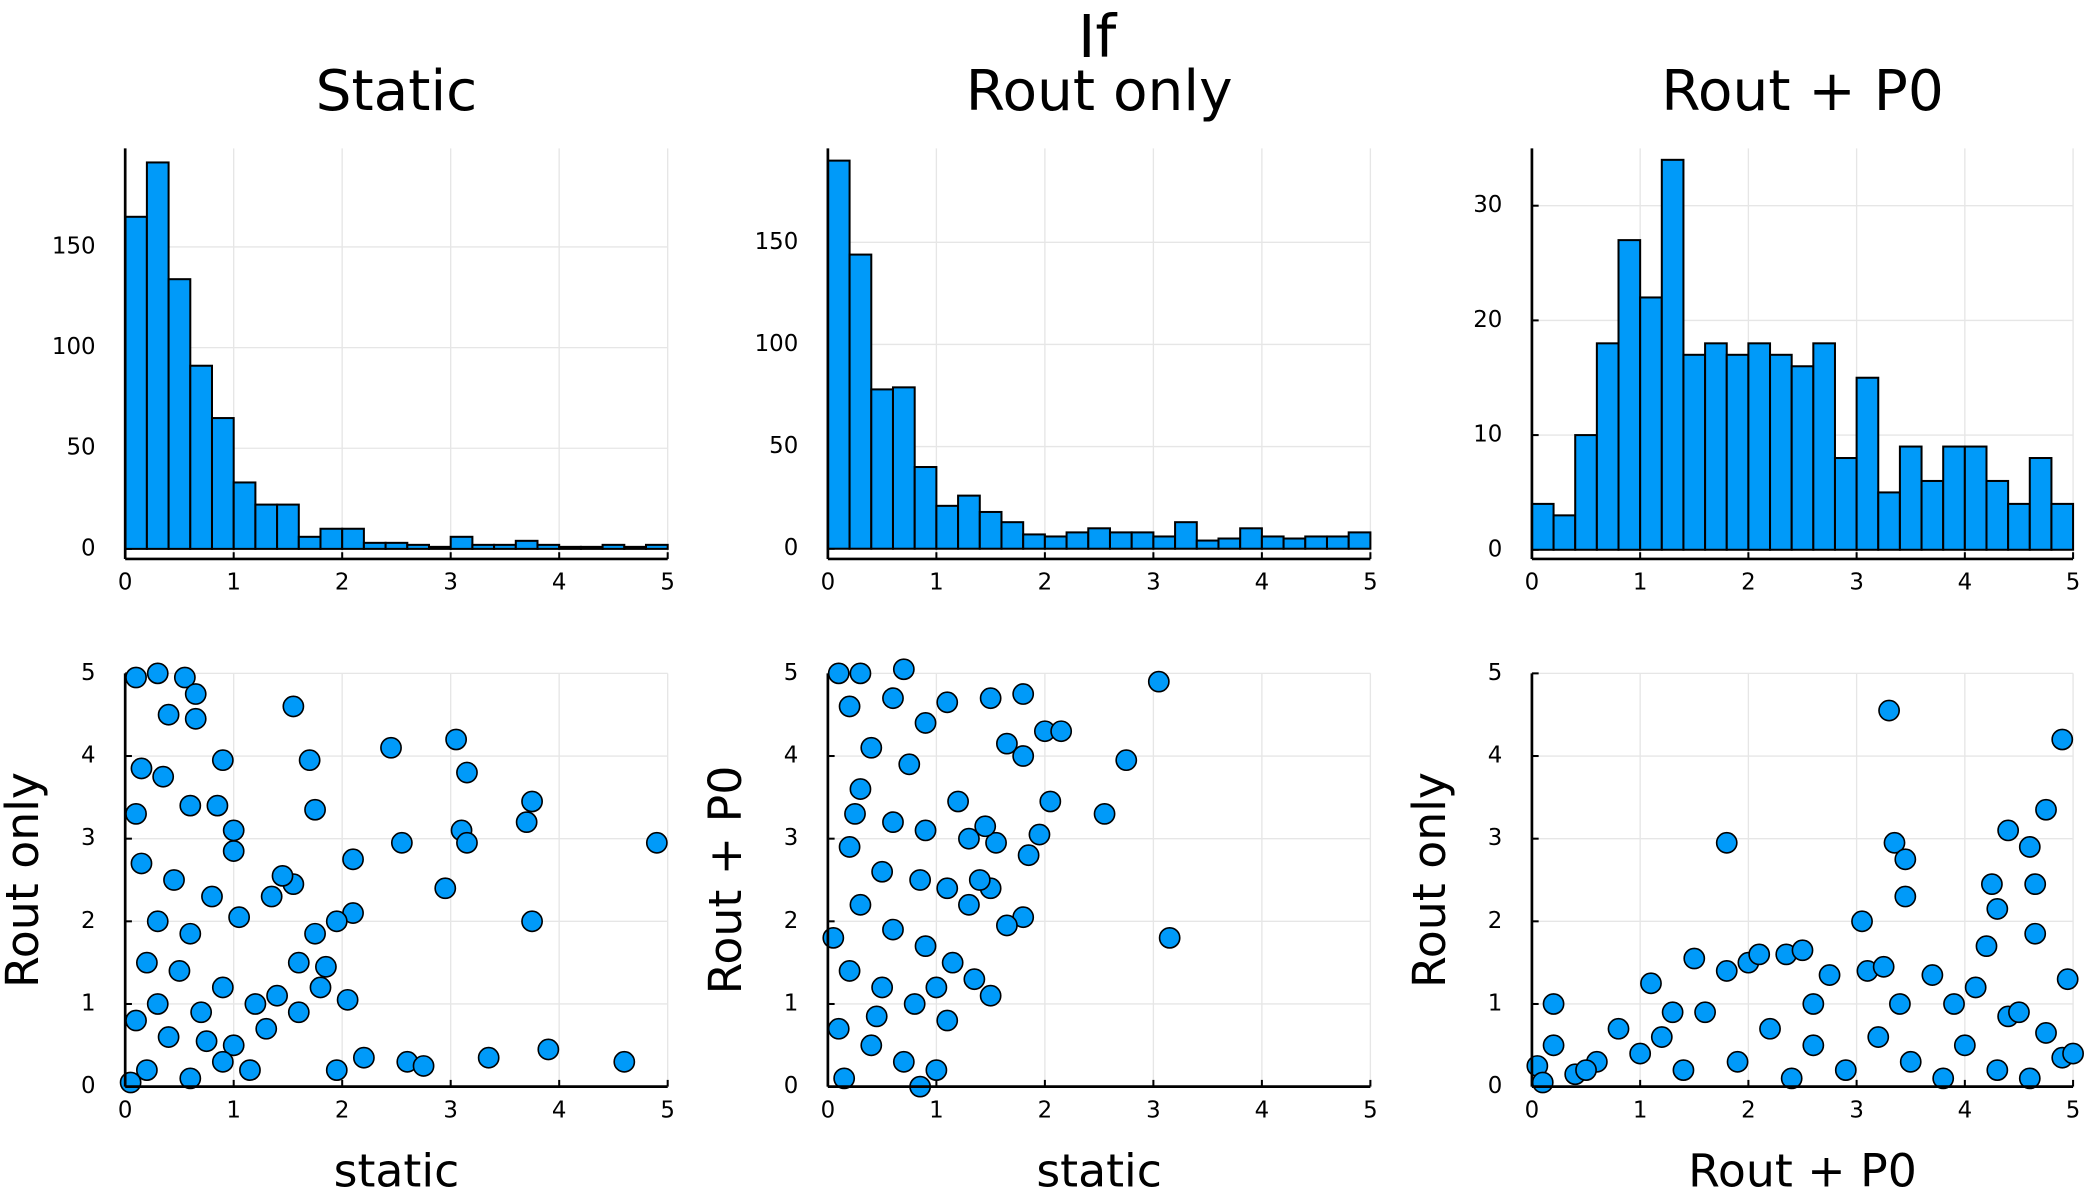 This screenshot has width=2100, height=1200. I want to click on chart-title: Rout only, so click(1099, 91).